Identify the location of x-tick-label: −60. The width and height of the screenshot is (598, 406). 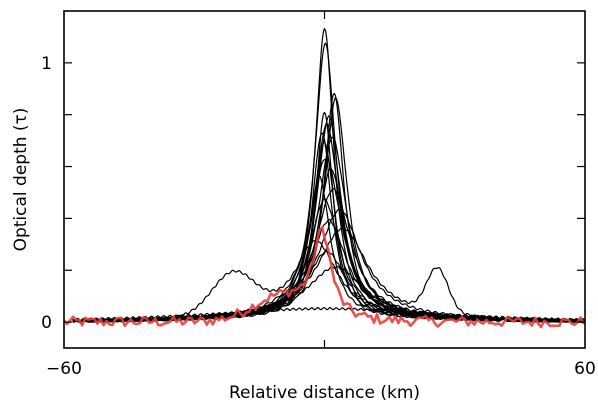
(64, 369).